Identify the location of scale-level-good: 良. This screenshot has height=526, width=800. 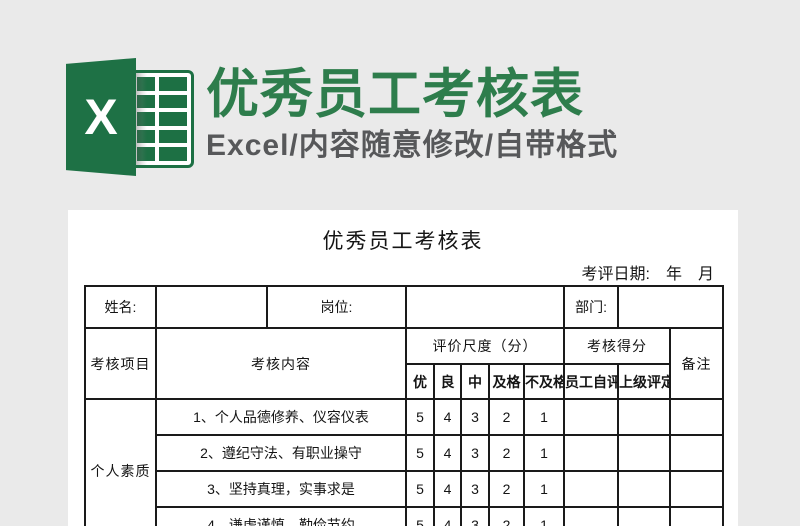
(447, 381).